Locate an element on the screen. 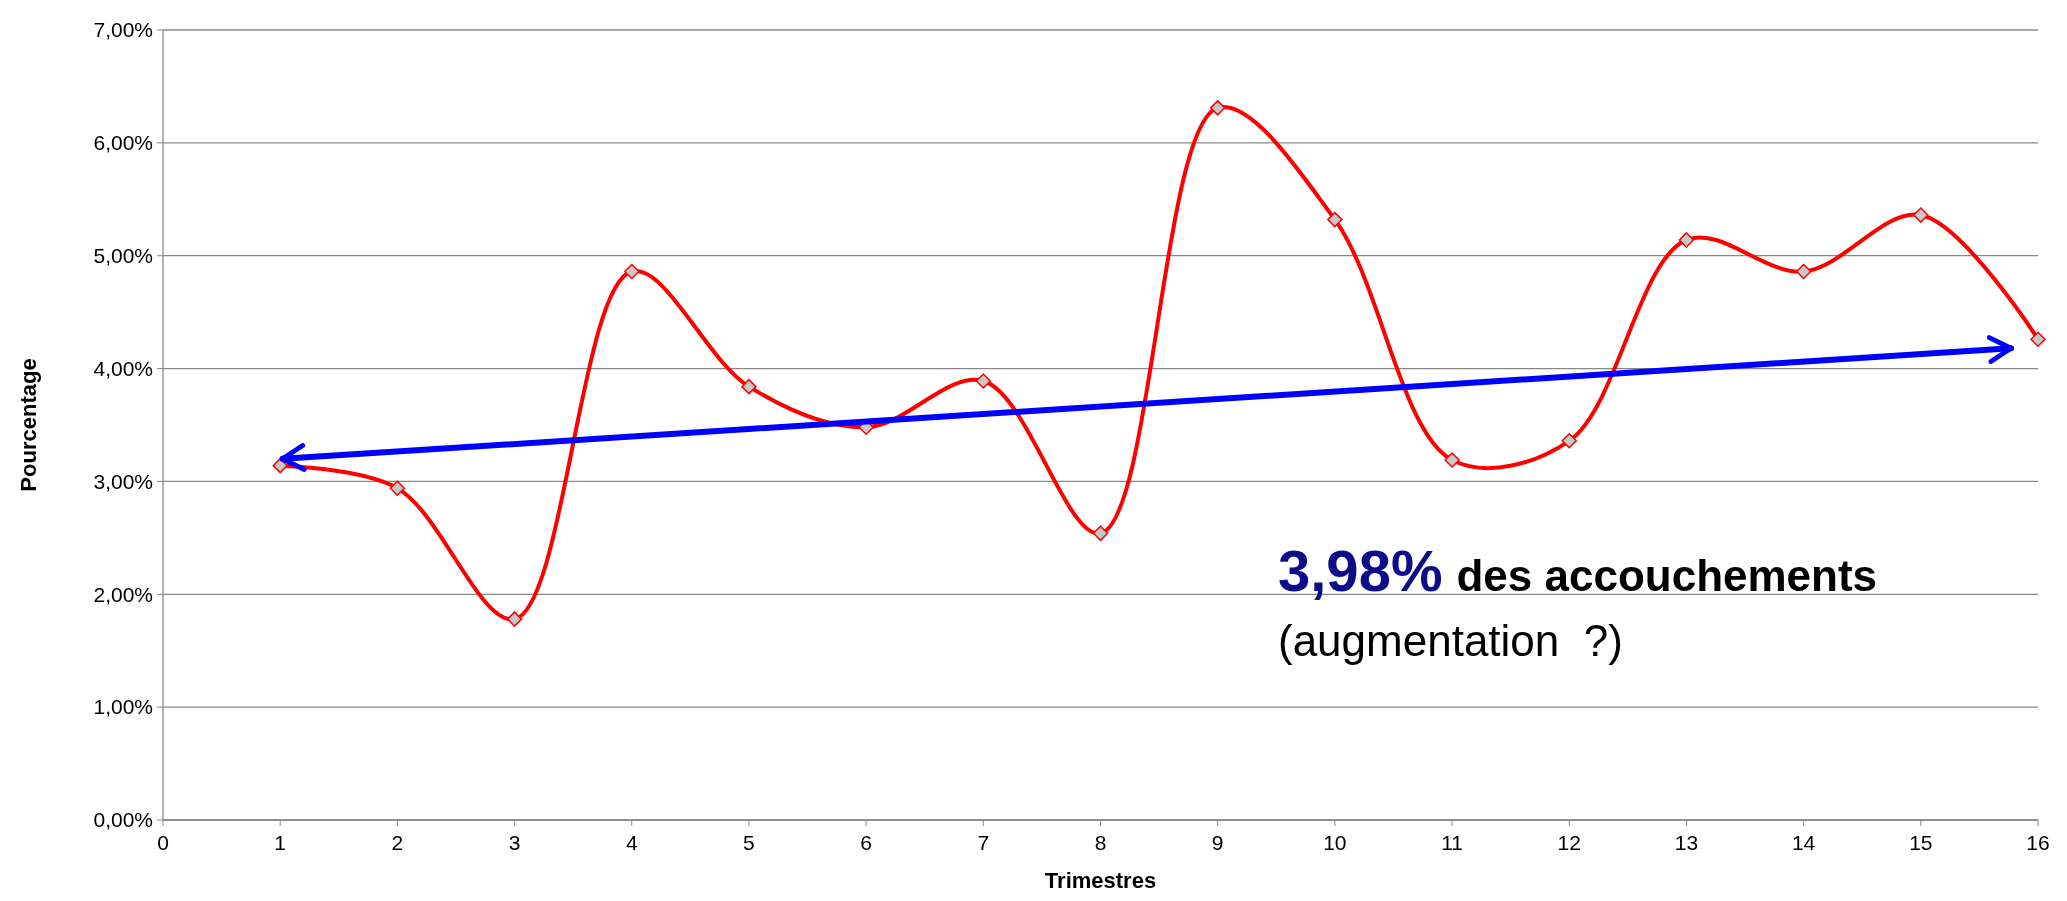 This screenshot has height=901, width=2067. x-tick-label: 5 is located at coordinates (749, 842).